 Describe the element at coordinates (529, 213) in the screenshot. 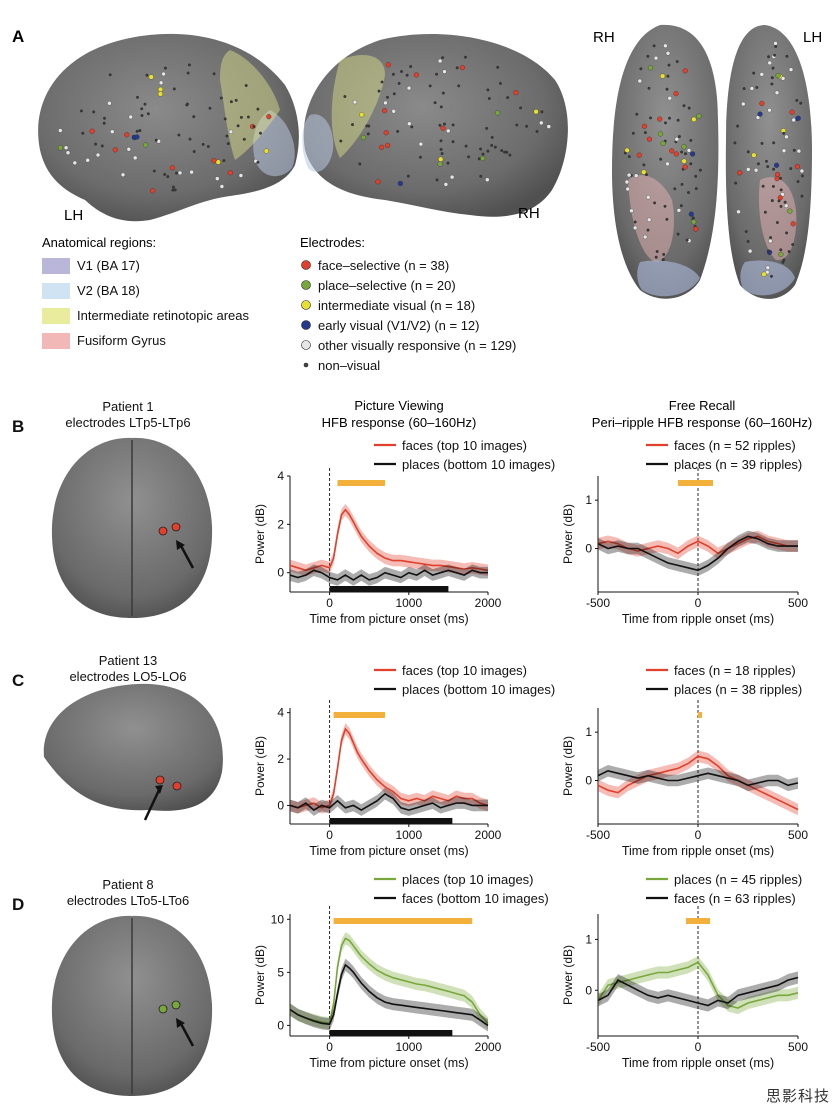

I see `label-rh: RH` at that location.